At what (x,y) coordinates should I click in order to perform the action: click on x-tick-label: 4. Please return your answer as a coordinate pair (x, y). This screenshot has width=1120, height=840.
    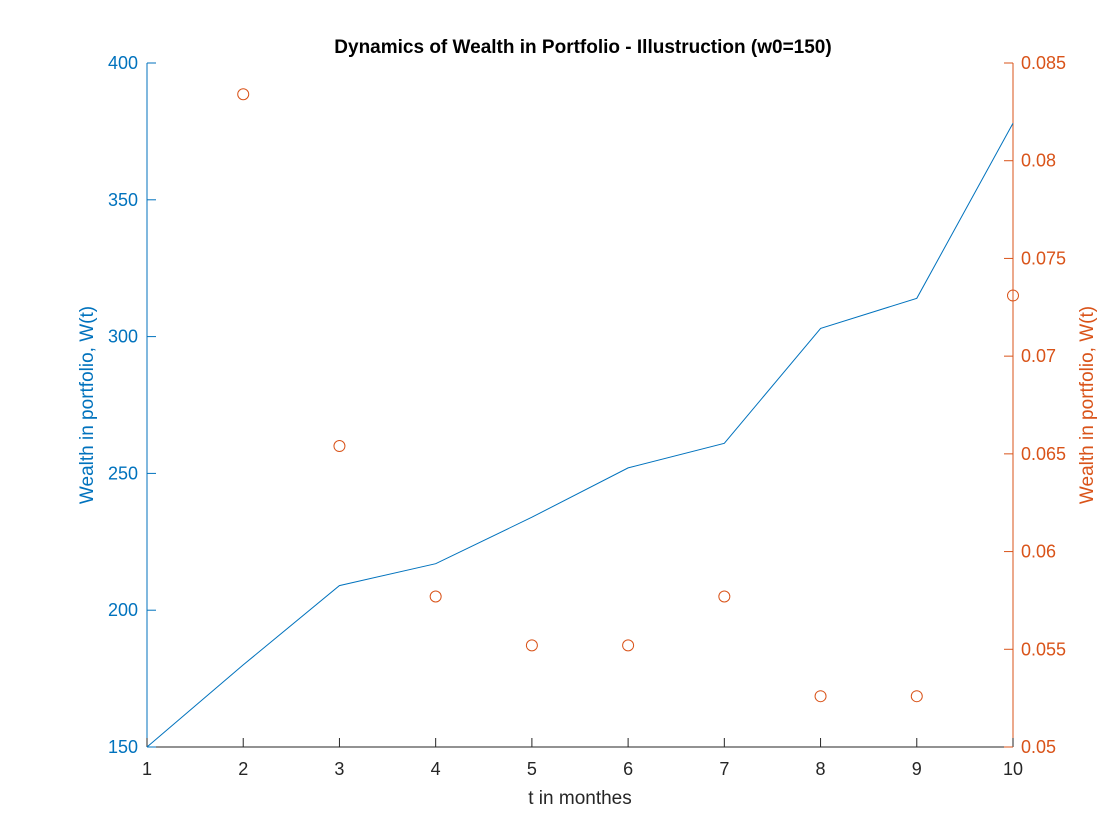
    Looking at the image, I should click on (436, 769).